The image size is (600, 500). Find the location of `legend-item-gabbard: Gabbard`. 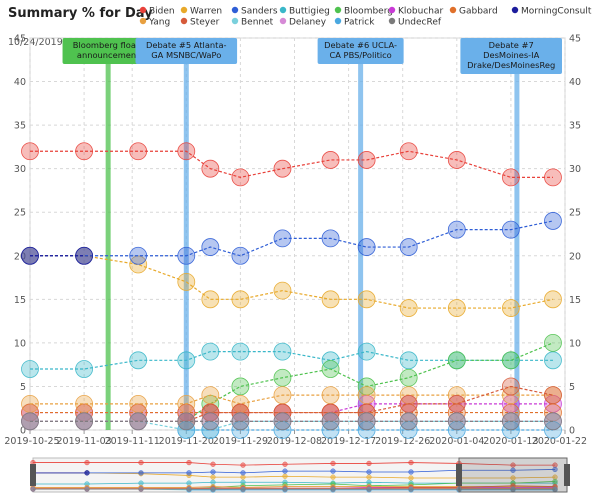

legend-item-gabbard: Gabbard is located at coordinates (473, 12).